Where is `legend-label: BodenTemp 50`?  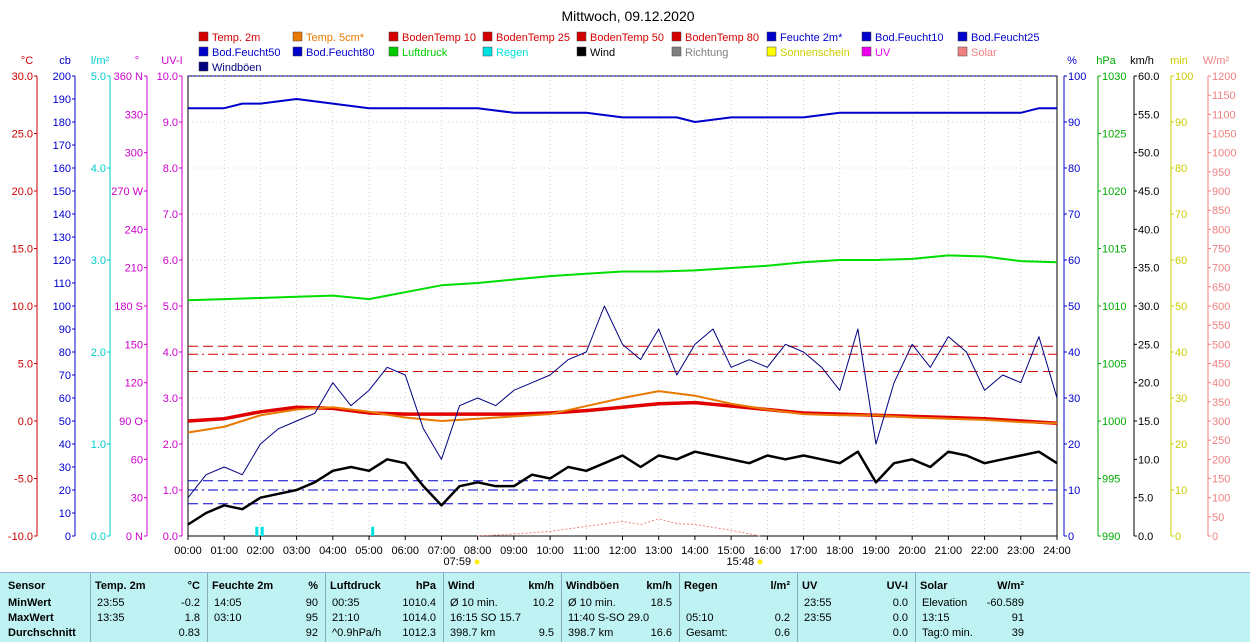
legend-label: BodenTemp 50 is located at coordinates (627, 38).